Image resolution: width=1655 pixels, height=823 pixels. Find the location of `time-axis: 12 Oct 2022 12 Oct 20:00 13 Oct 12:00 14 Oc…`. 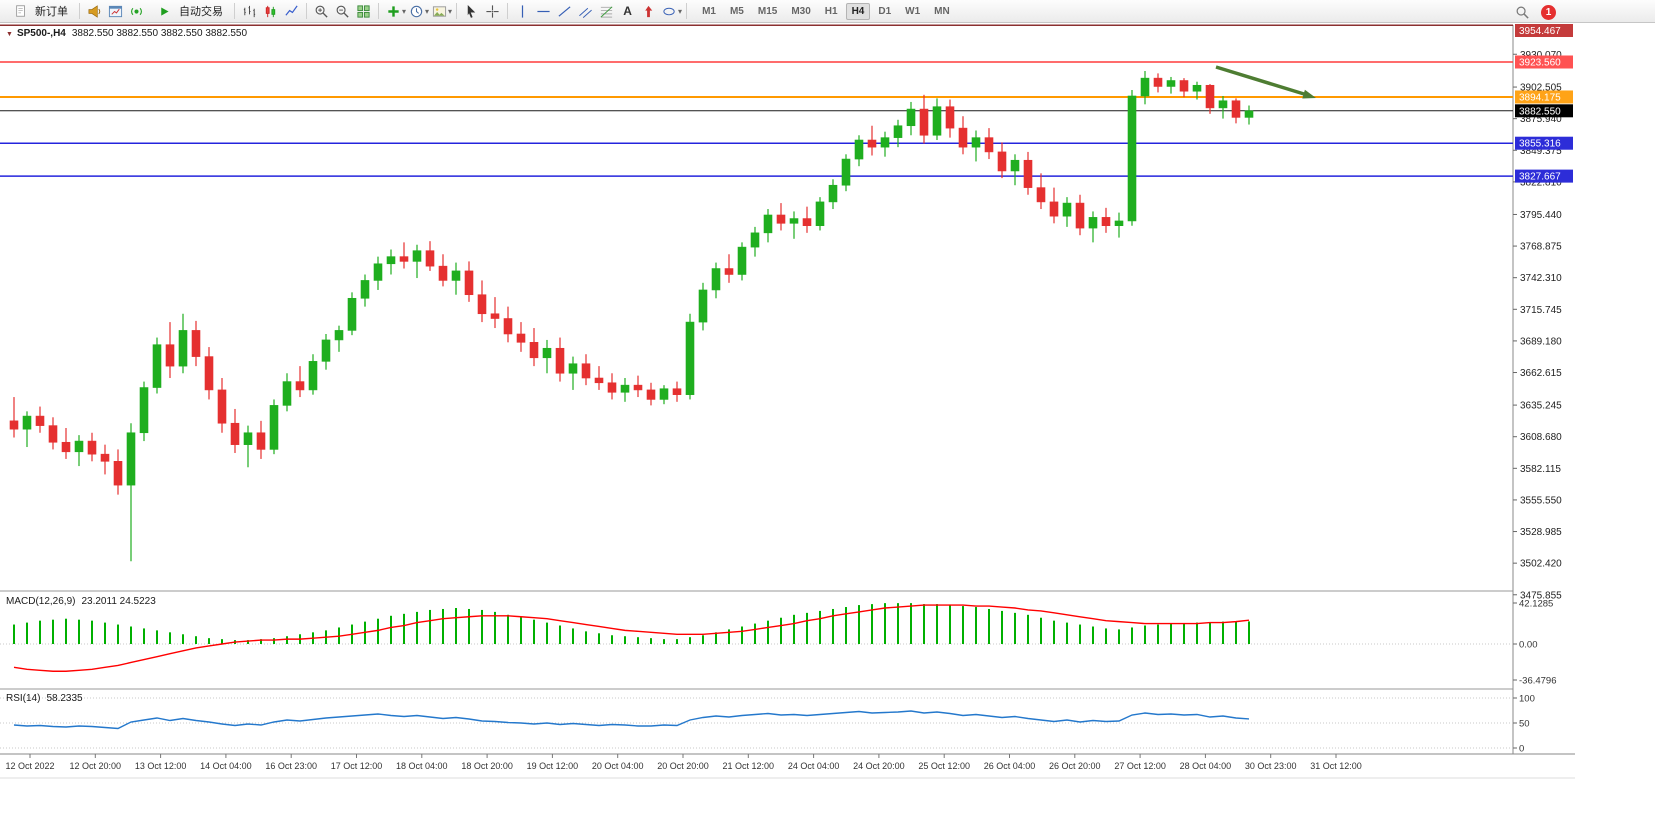

time-axis: 12 Oct 2022 12 Oct 20:00 13 Oct 12:00 14 Oc… is located at coordinates (683, 762).